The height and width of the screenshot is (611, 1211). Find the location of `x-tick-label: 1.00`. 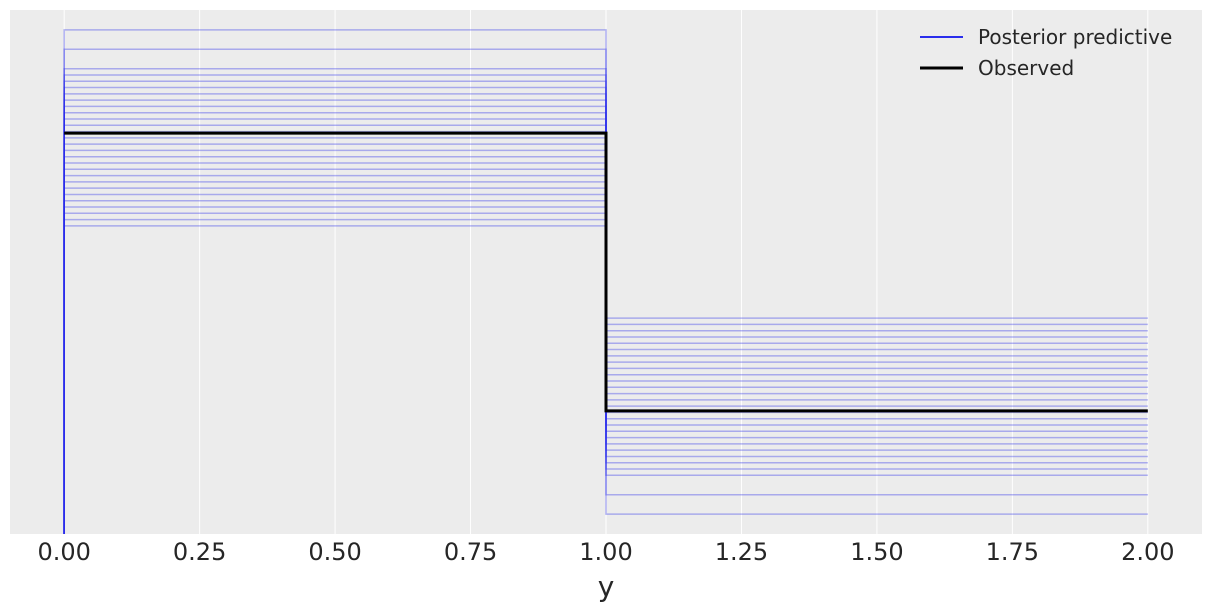

x-tick-label: 1.00 is located at coordinates (605, 552).